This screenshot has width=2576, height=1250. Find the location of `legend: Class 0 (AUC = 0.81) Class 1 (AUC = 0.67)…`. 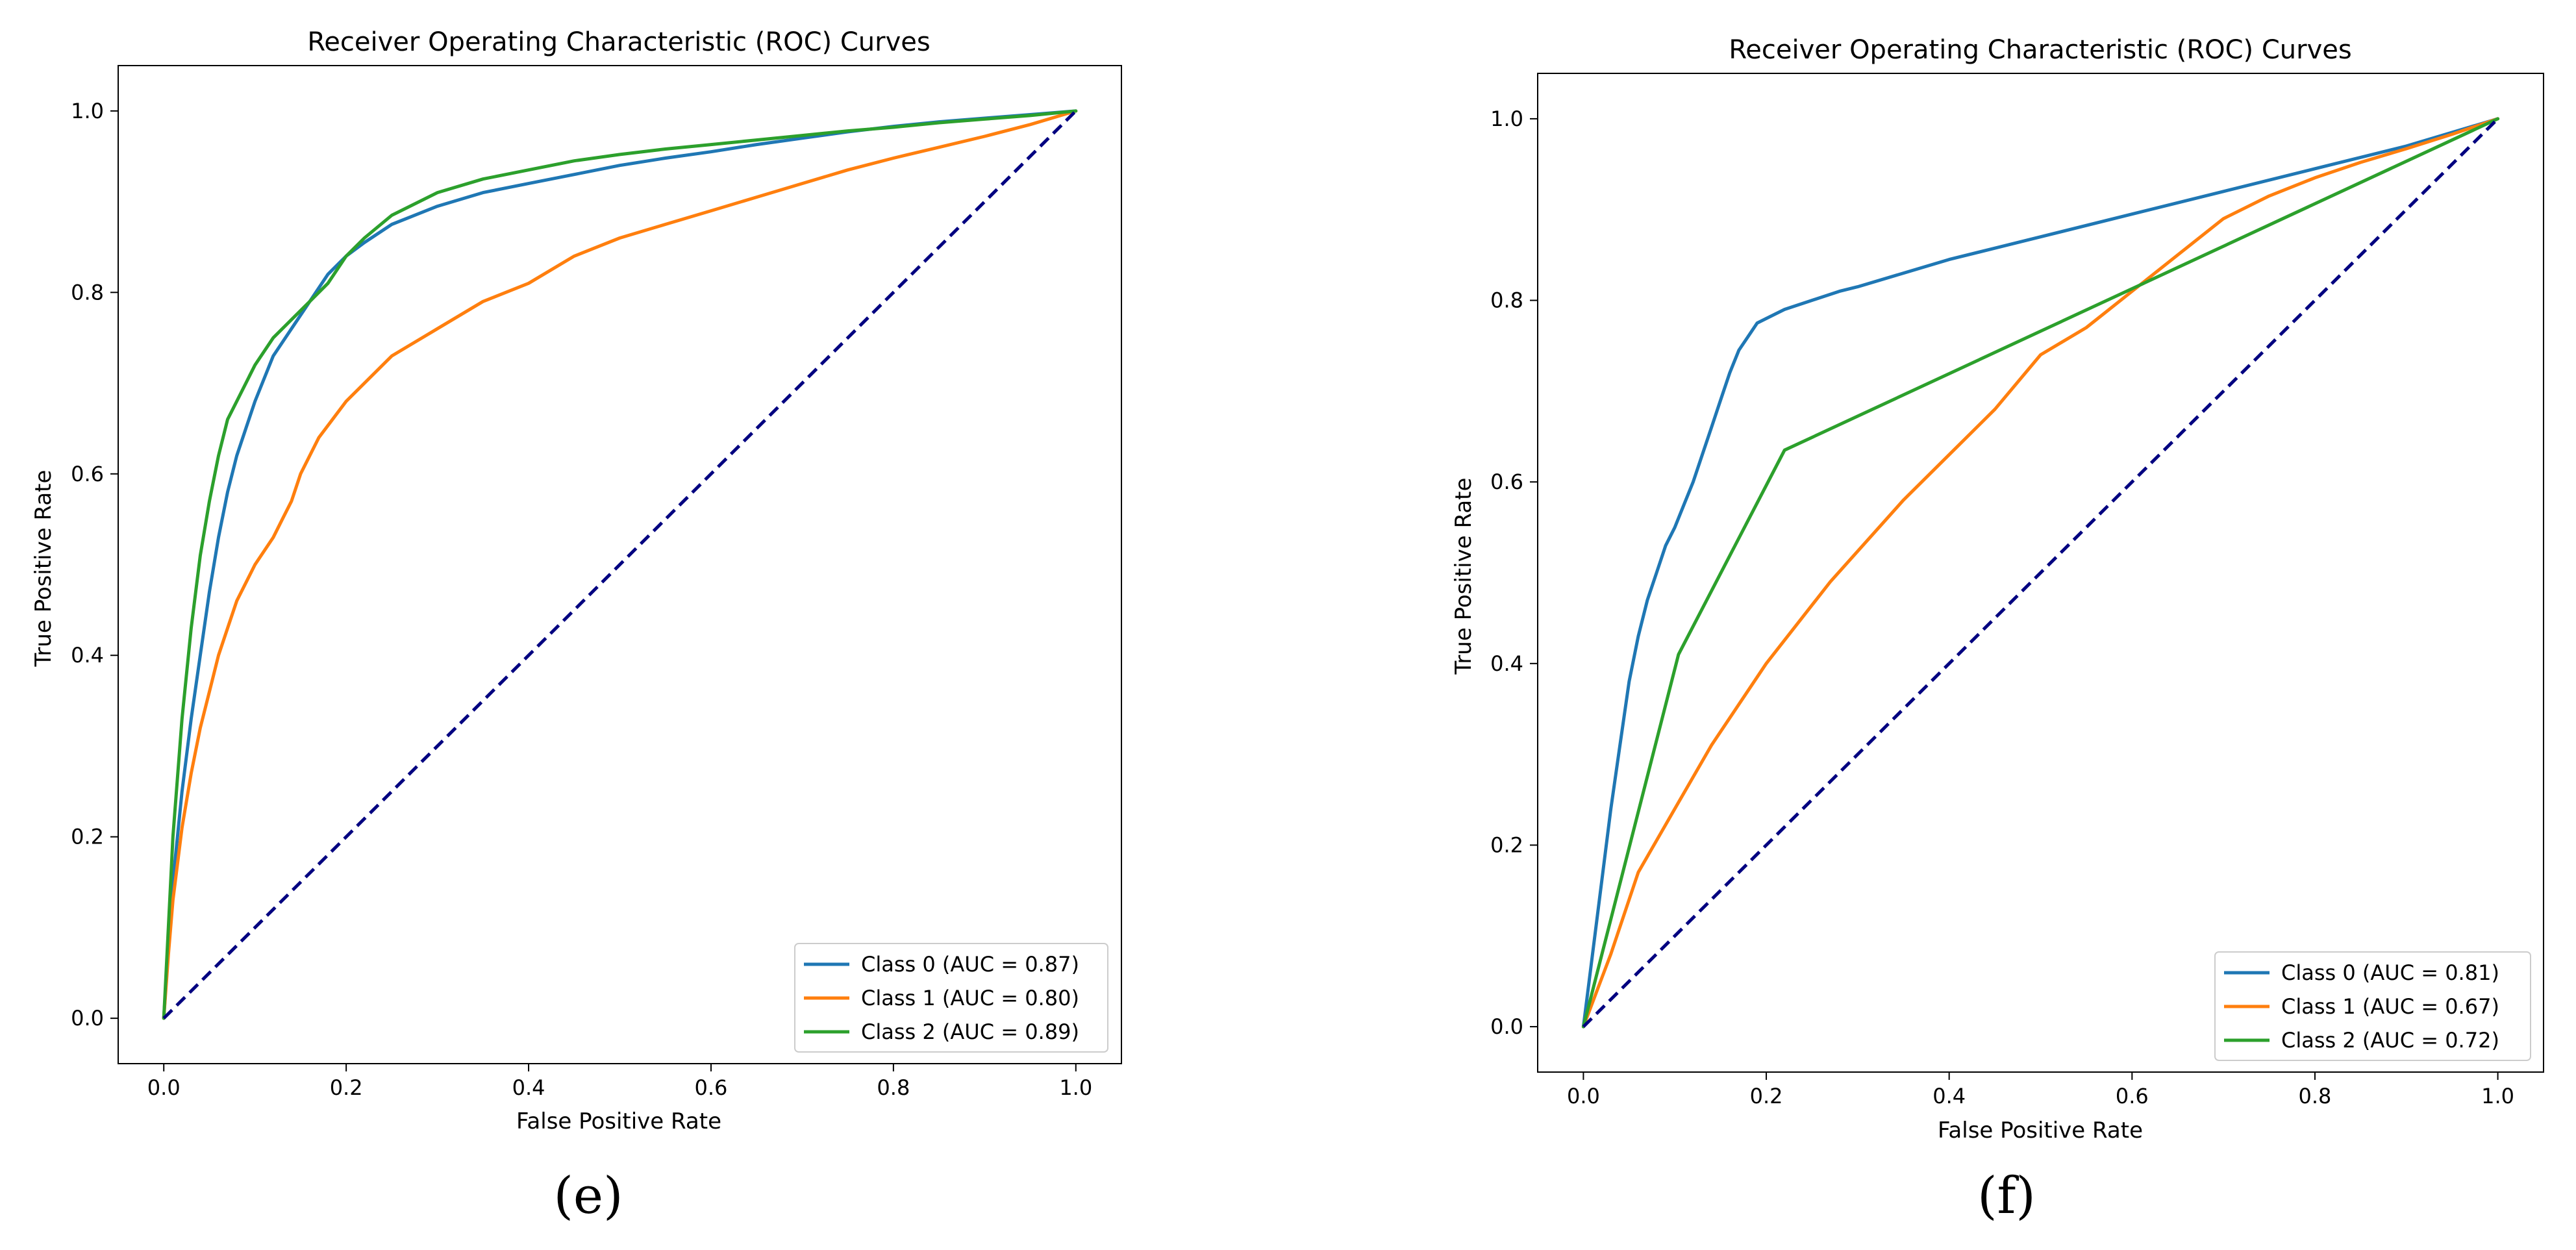

legend: Class 0 (AUC = 0.81) Class 1 (AUC = 0.67)… is located at coordinates (2372, 1006).